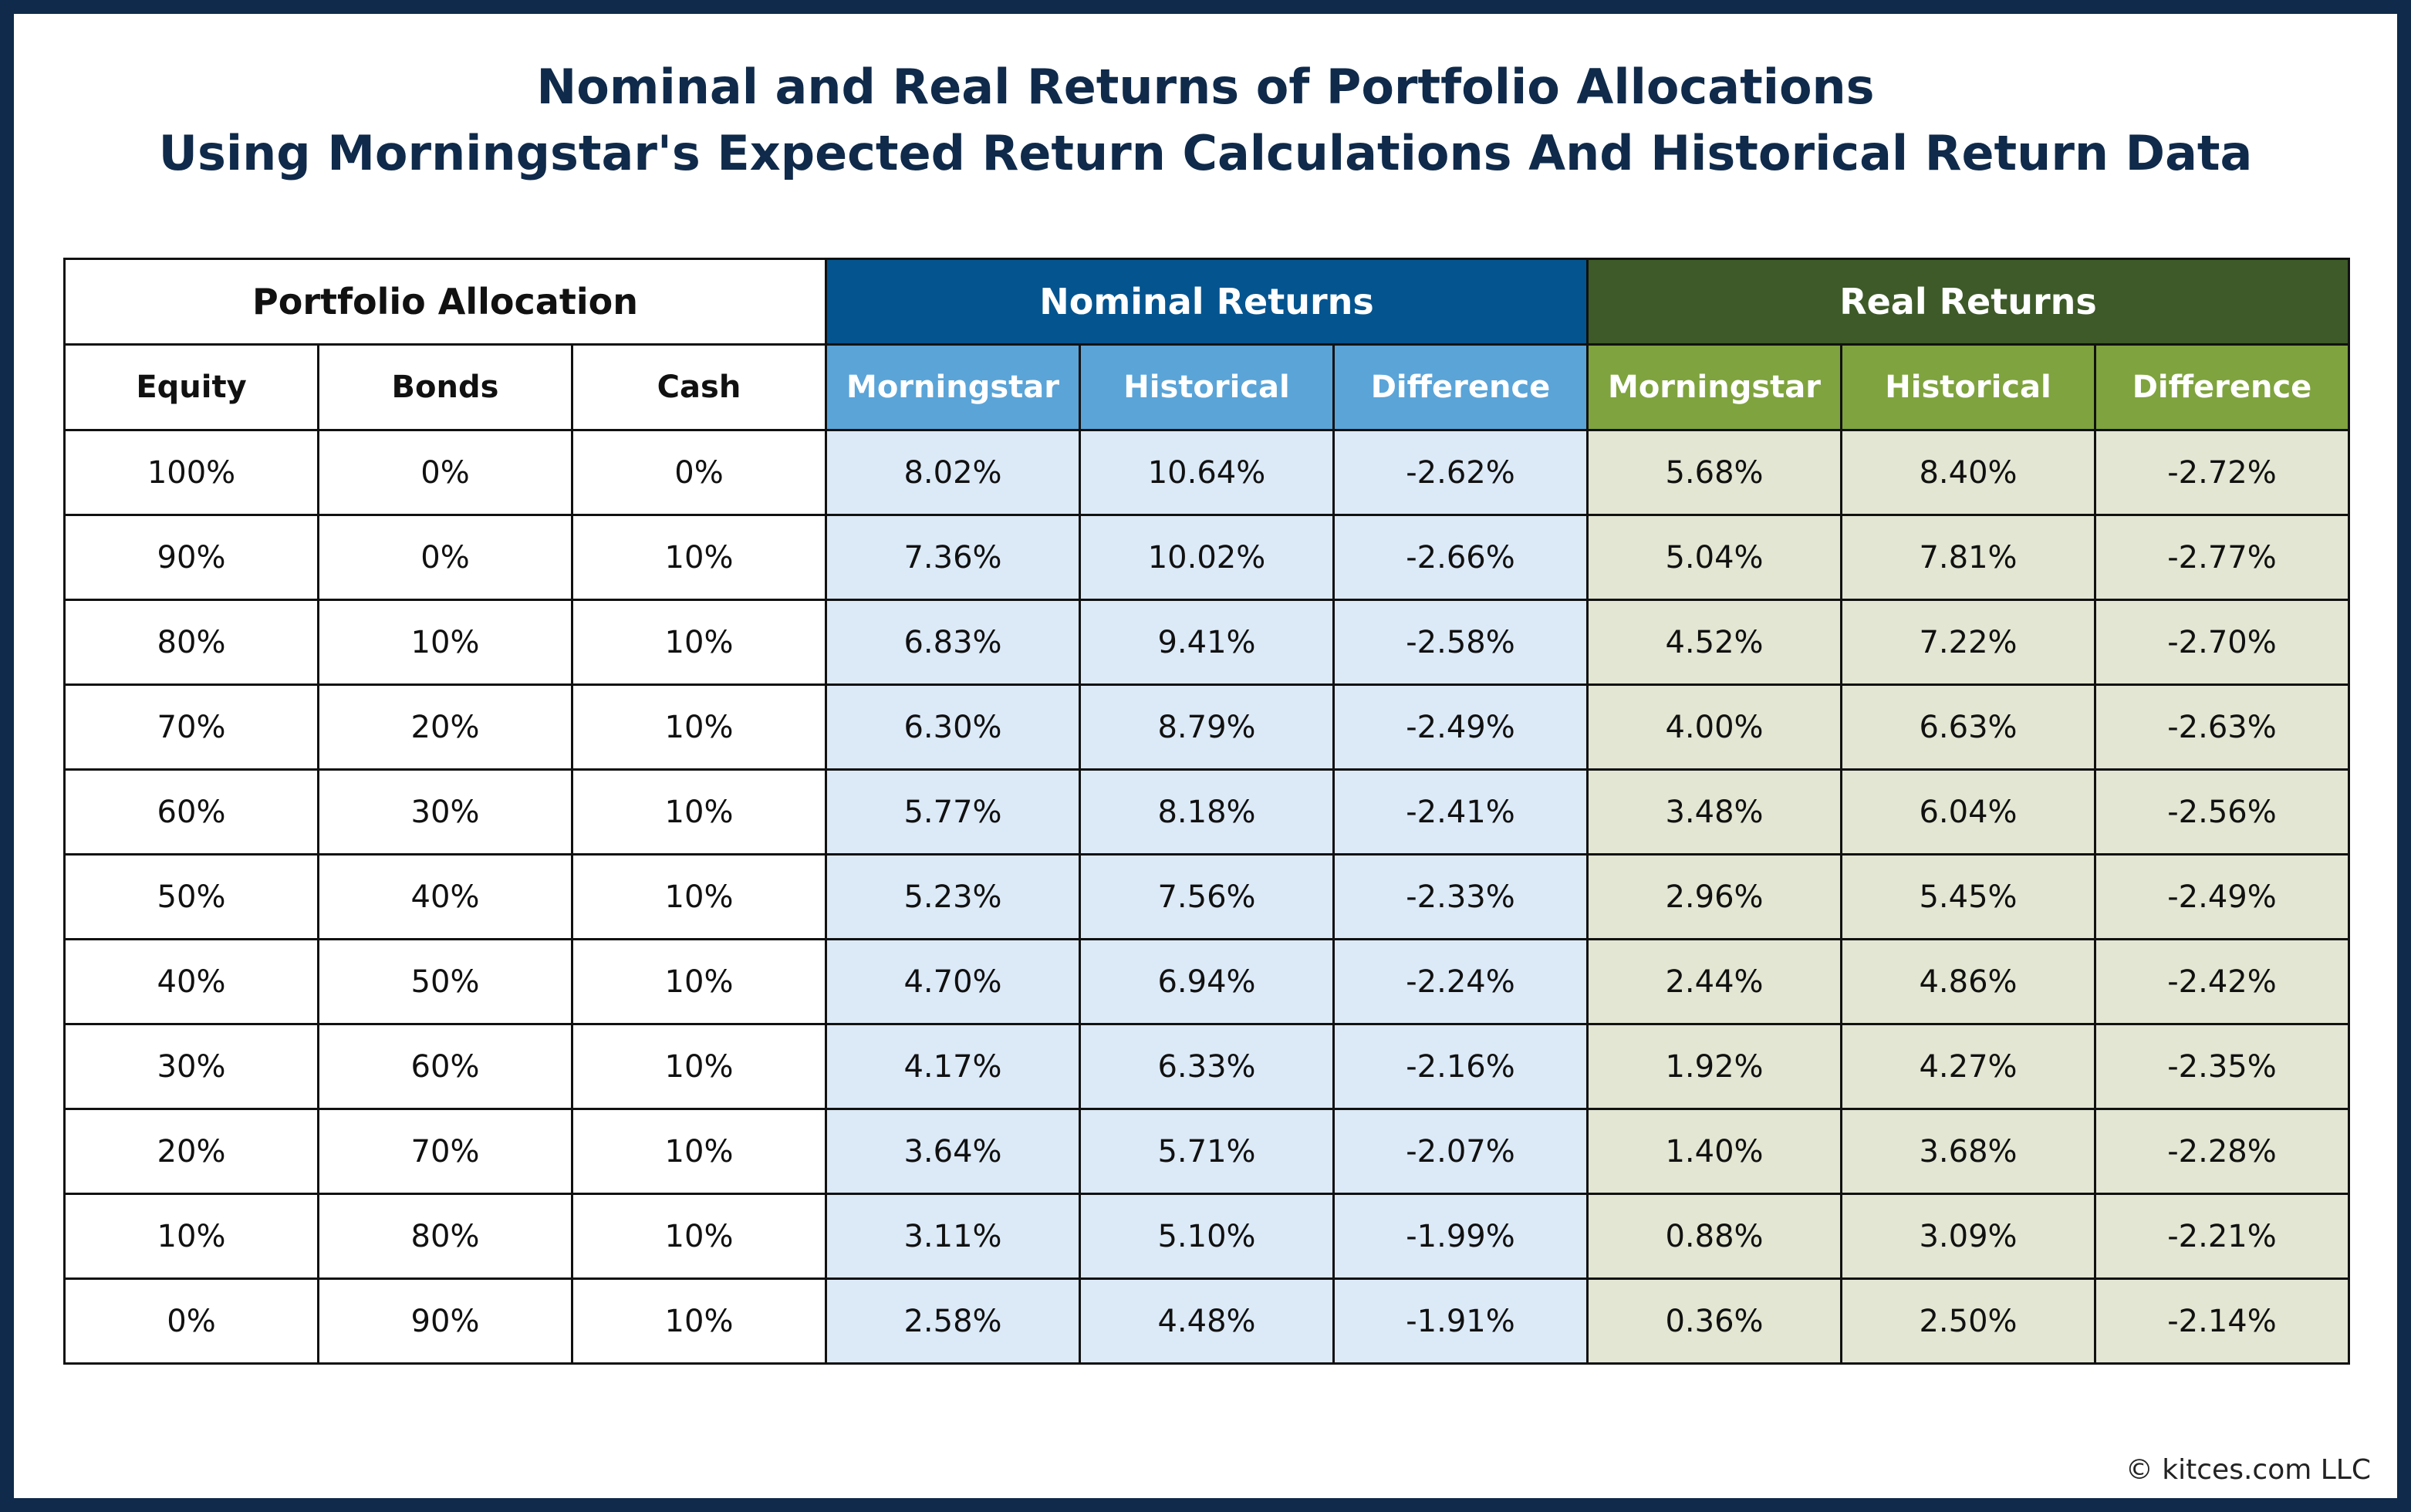 This screenshot has width=2411, height=1512. I want to click on cell-nominal-morningstar: 3.64%, so click(953, 1151).